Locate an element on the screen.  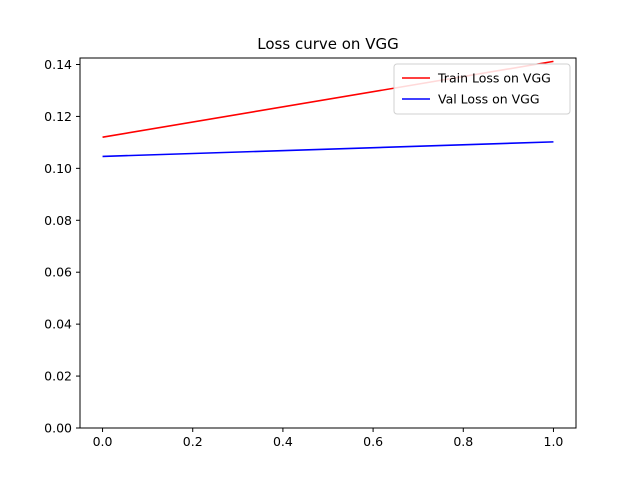
x-tick-label: 0.2 is located at coordinates (193, 441).